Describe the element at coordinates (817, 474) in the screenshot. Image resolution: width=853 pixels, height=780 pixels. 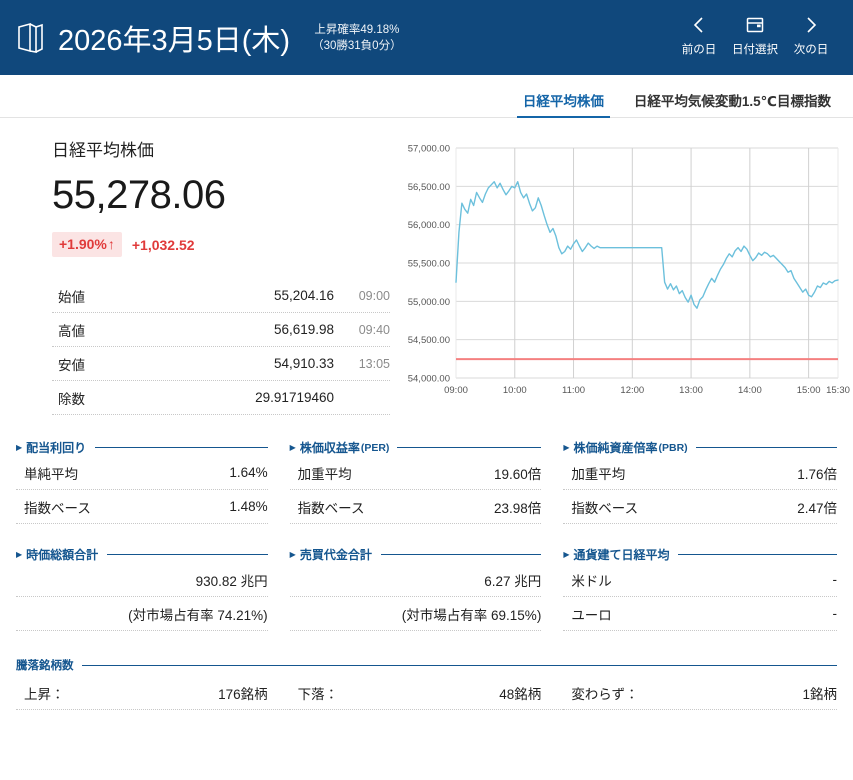
I see `metric-value: 1.76倍` at that location.